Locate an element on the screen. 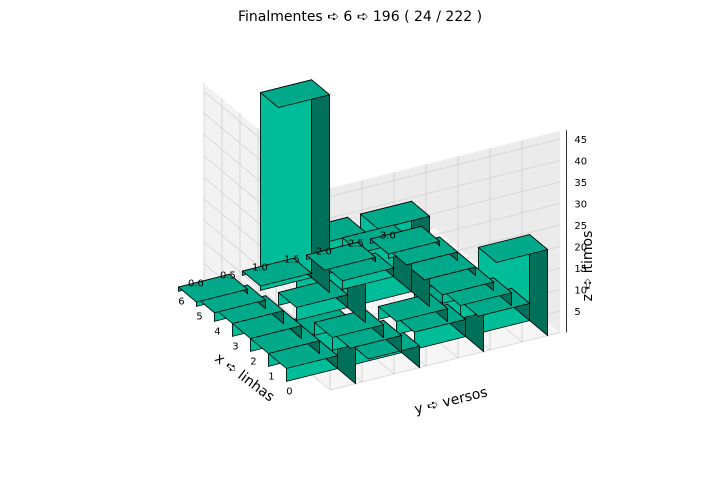  z-tick-label: 10 is located at coordinates (580, 290).